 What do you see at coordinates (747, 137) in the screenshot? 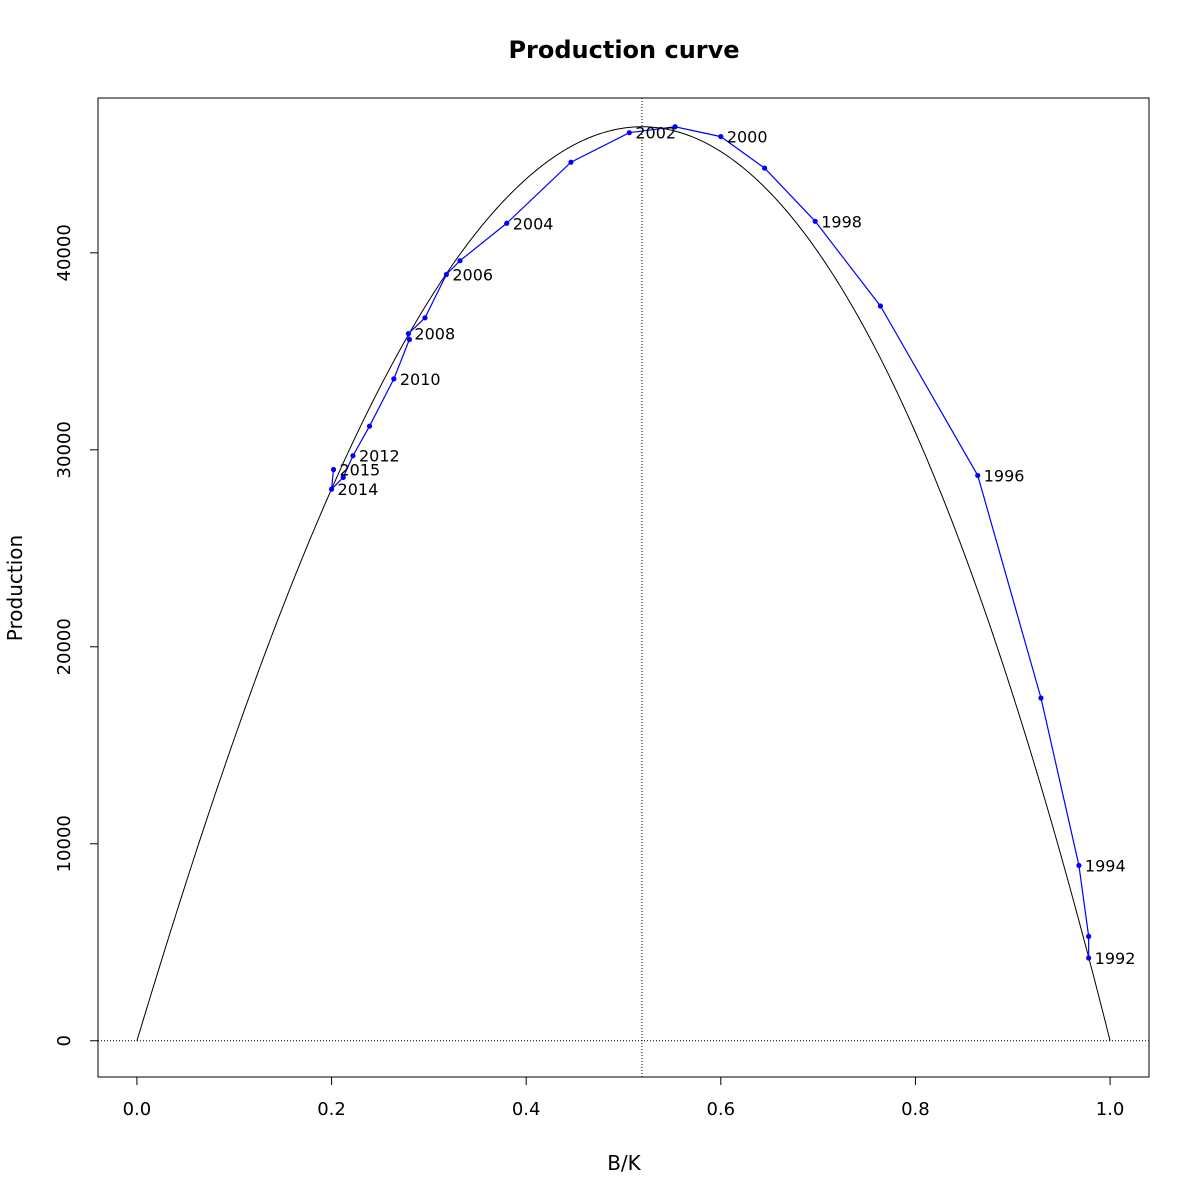
I see `year-label-2000: 2000` at bounding box center [747, 137].